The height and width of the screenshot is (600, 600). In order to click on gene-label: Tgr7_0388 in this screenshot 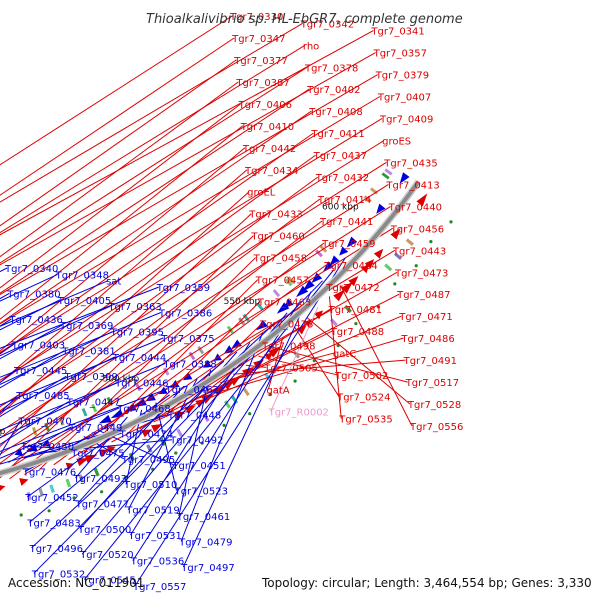, I will do `click(189, 364)`.